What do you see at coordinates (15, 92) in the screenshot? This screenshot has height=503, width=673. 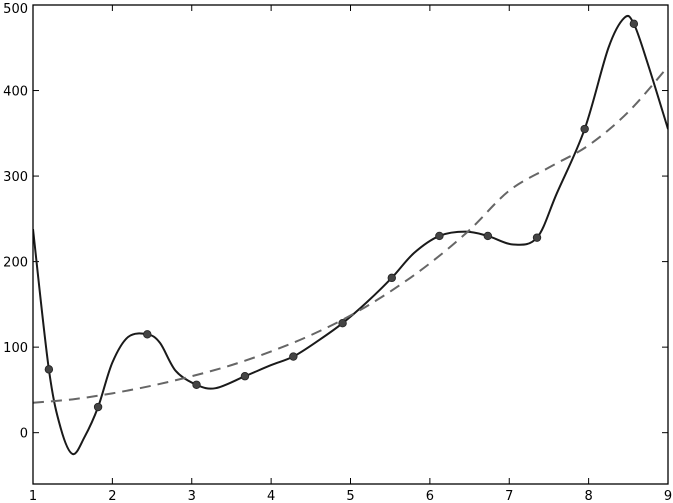 I see `y-tick-label: 400` at bounding box center [15, 92].